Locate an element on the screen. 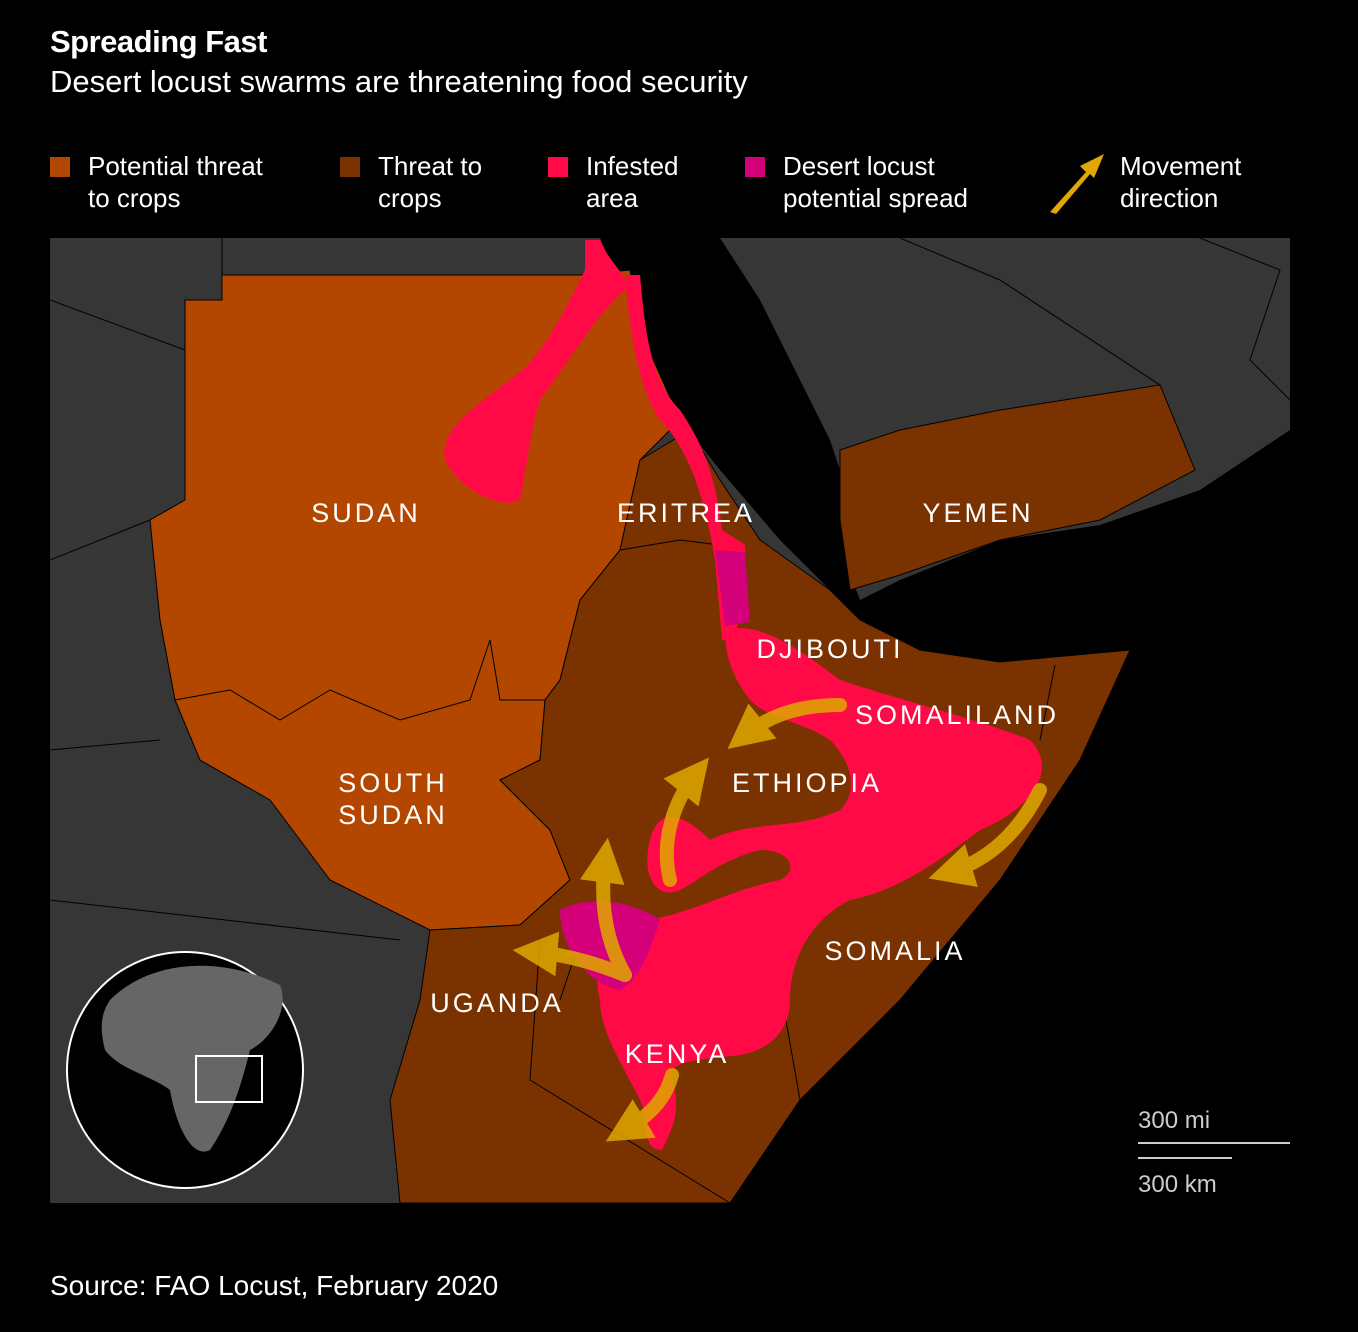 The width and height of the screenshot is (1358, 1332). scale-label: 300 mi is located at coordinates (1174, 1120).